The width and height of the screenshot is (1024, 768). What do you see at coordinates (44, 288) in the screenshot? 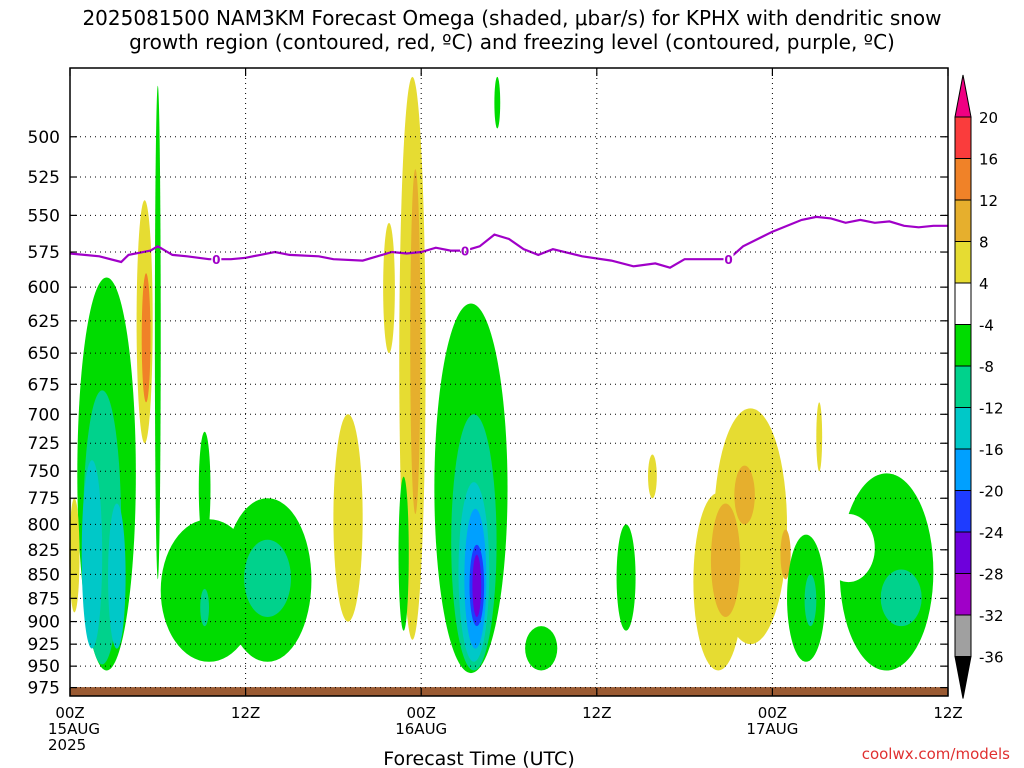
I see `y-tick-label: 600` at bounding box center [44, 288].